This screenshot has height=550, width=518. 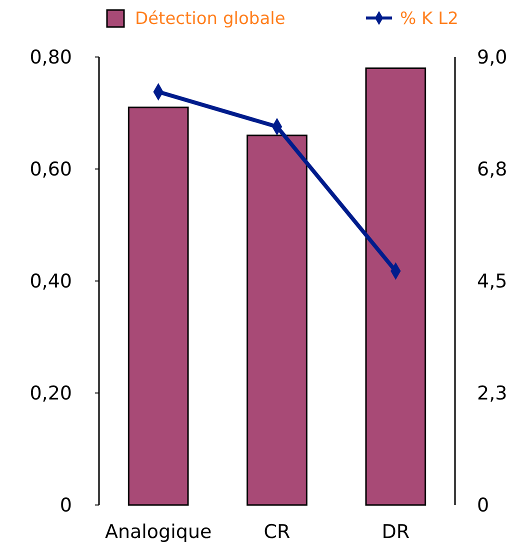 I want to click on y-tick-label: 0,80, so click(x=51, y=57).